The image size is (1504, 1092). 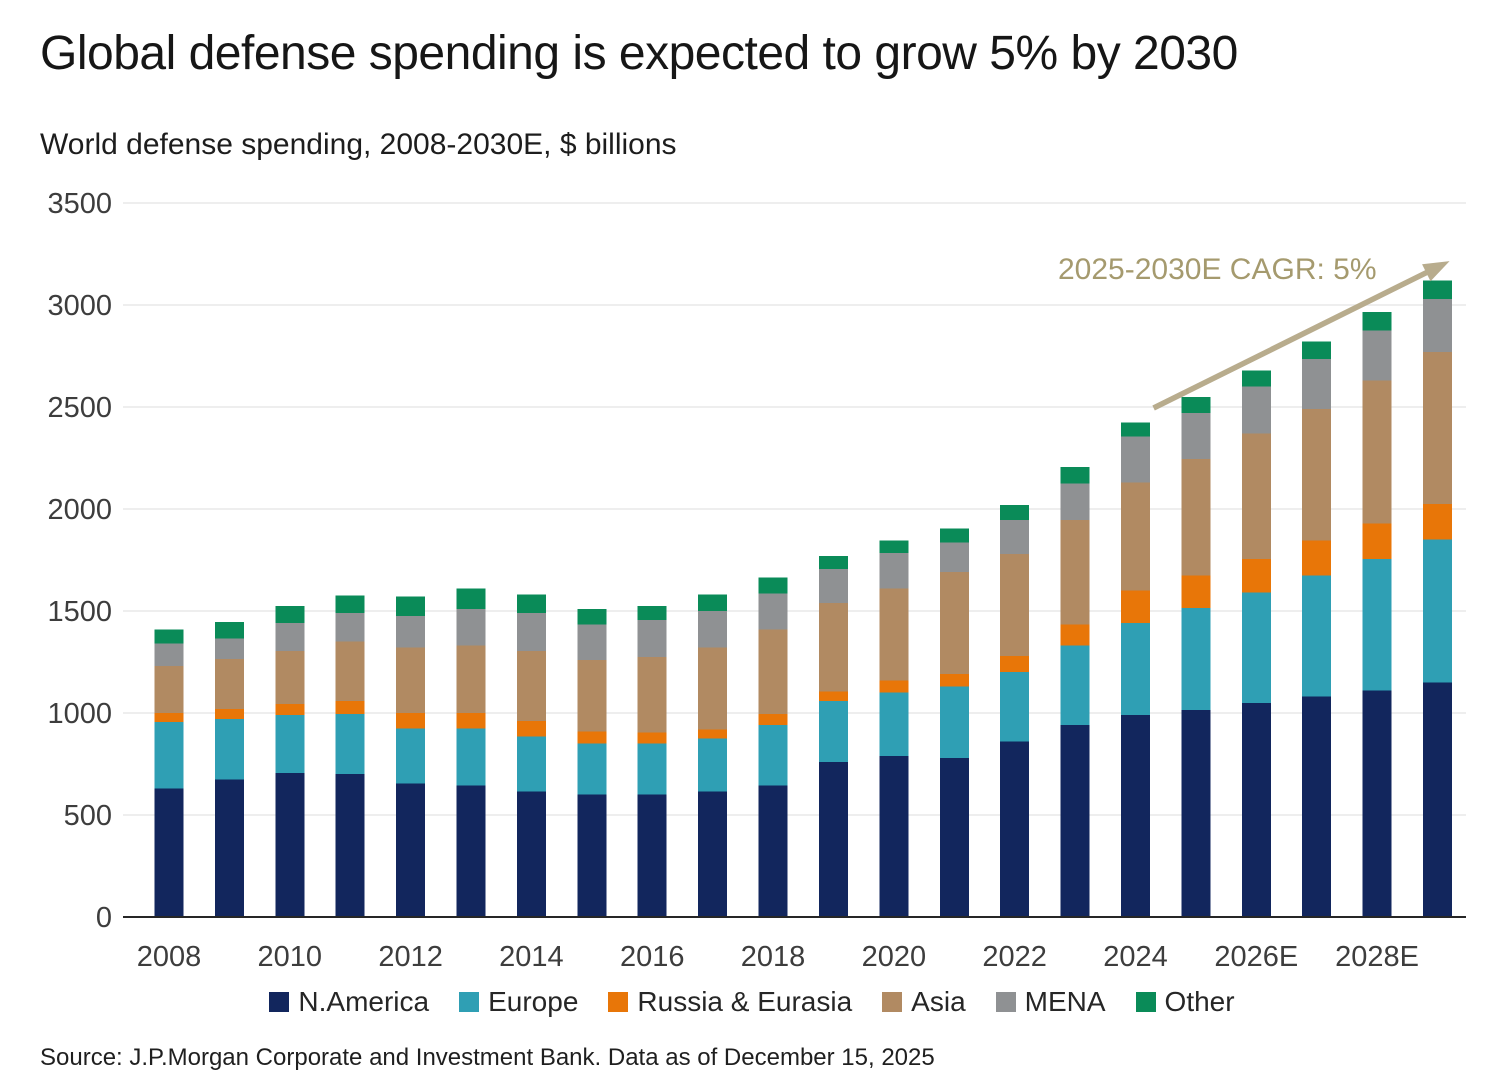 I want to click on bar-2024, so click(x=1135, y=669).